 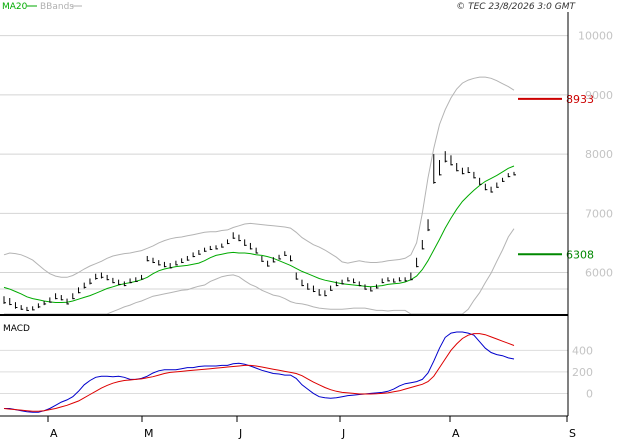 I want to click on price-tick-label: 9000, so click(x=599, y=95).